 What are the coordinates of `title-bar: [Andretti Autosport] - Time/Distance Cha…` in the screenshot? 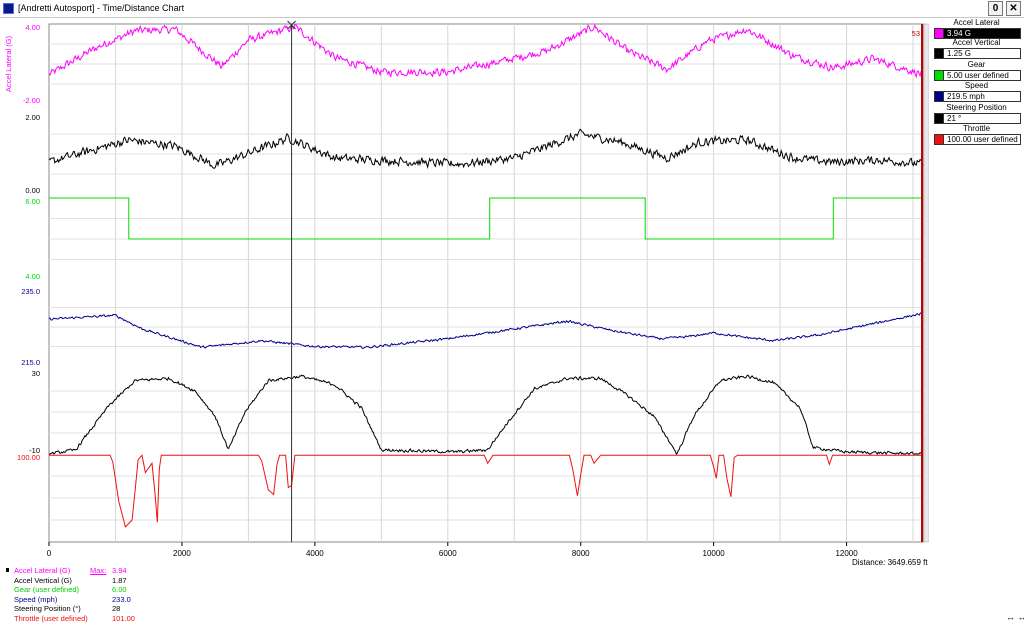 It's located at (512, 9).